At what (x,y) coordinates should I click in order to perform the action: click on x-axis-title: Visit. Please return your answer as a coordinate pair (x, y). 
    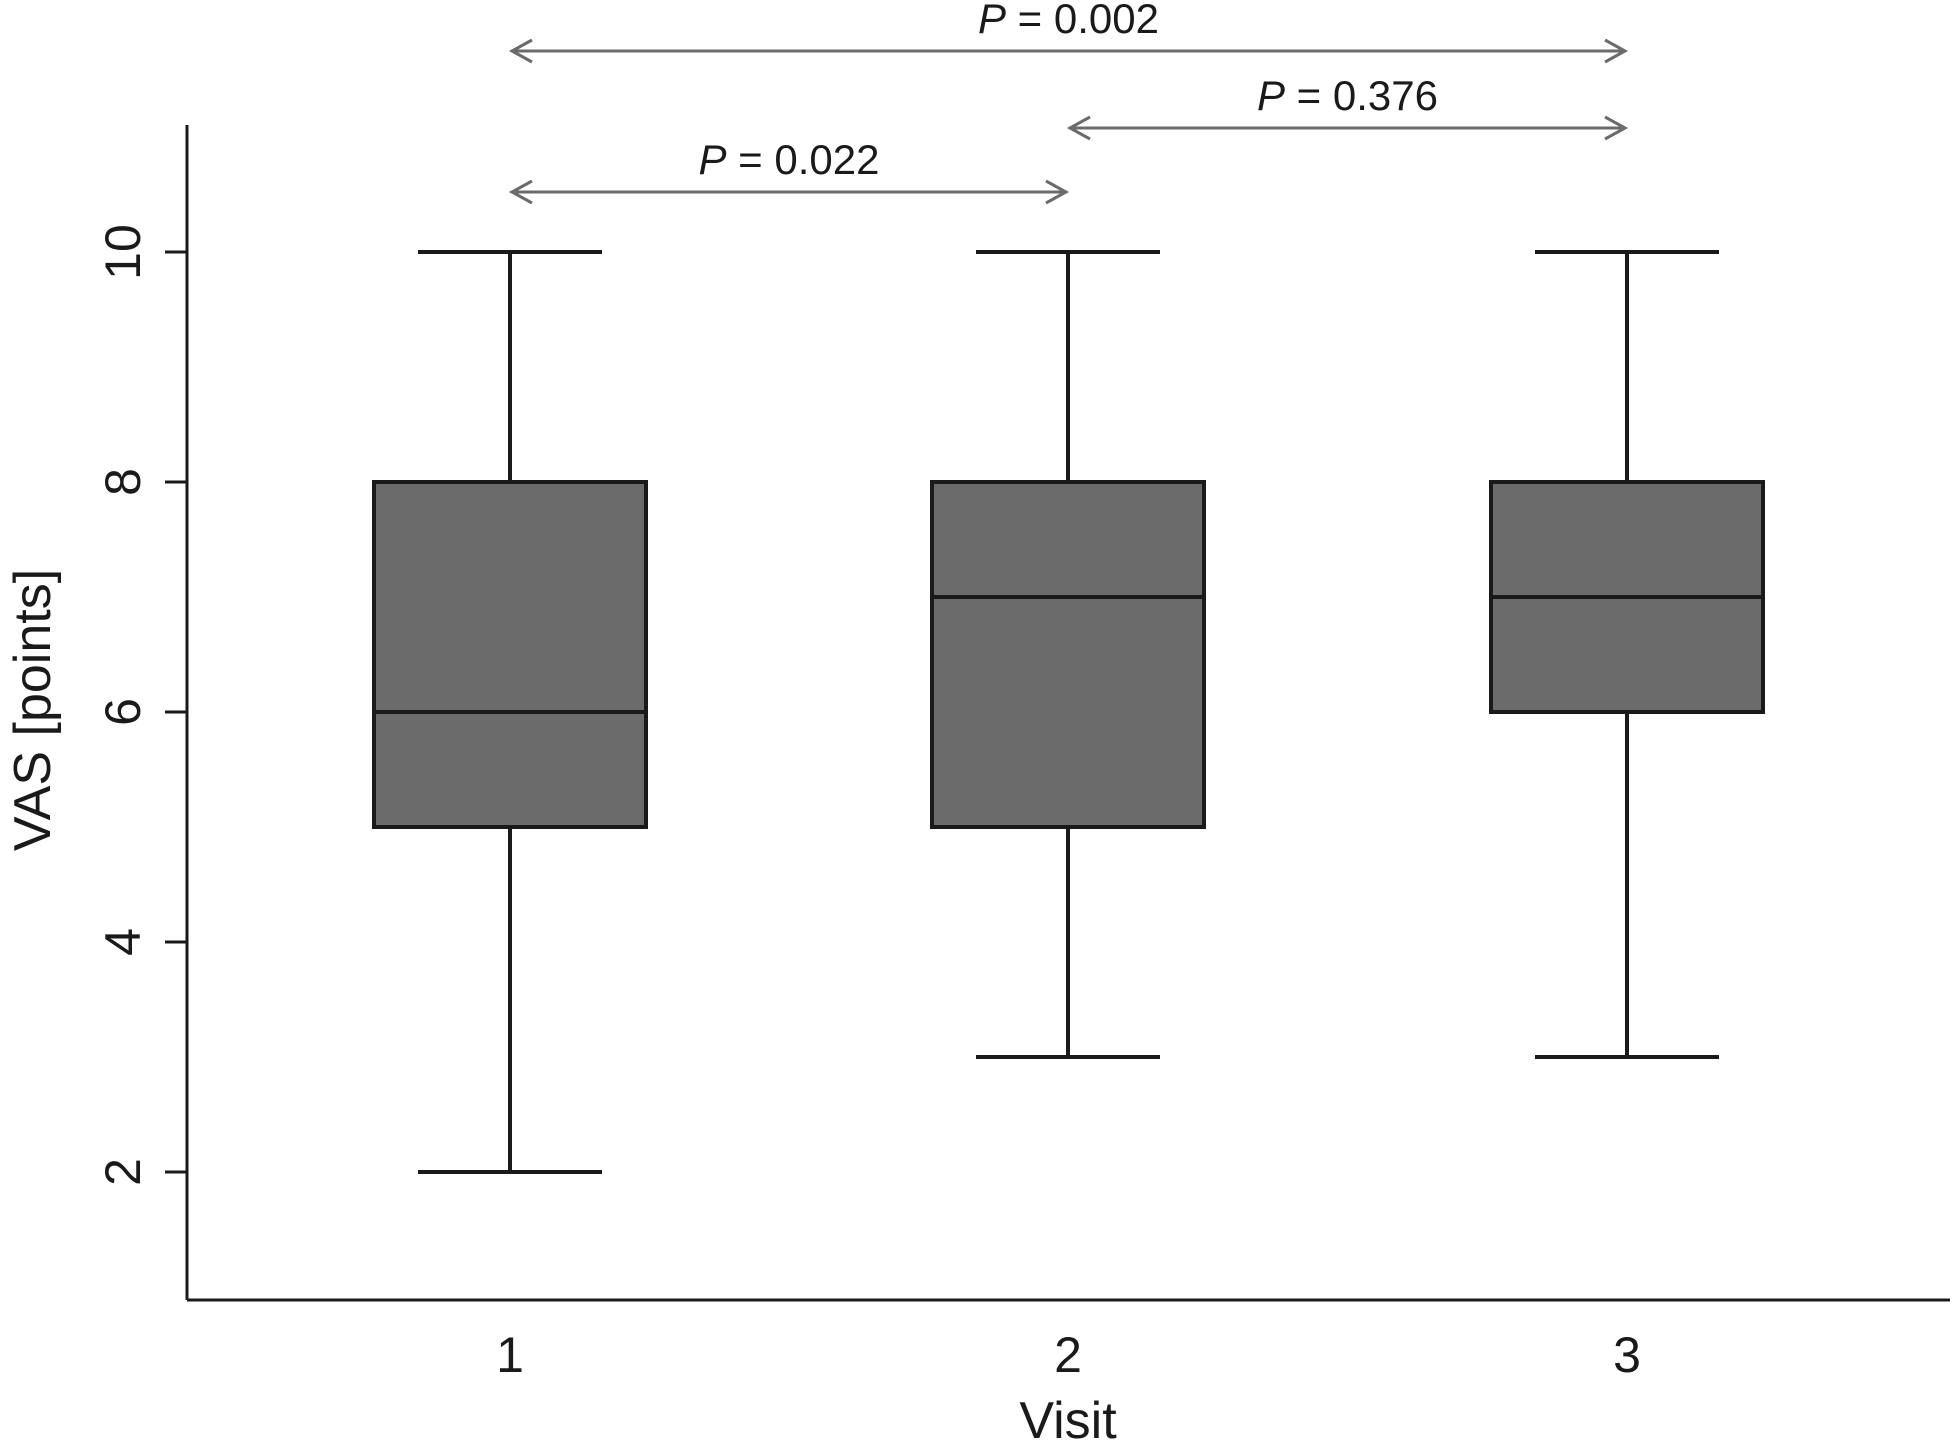
    Looking at the image, I should click on (1068, 1419).